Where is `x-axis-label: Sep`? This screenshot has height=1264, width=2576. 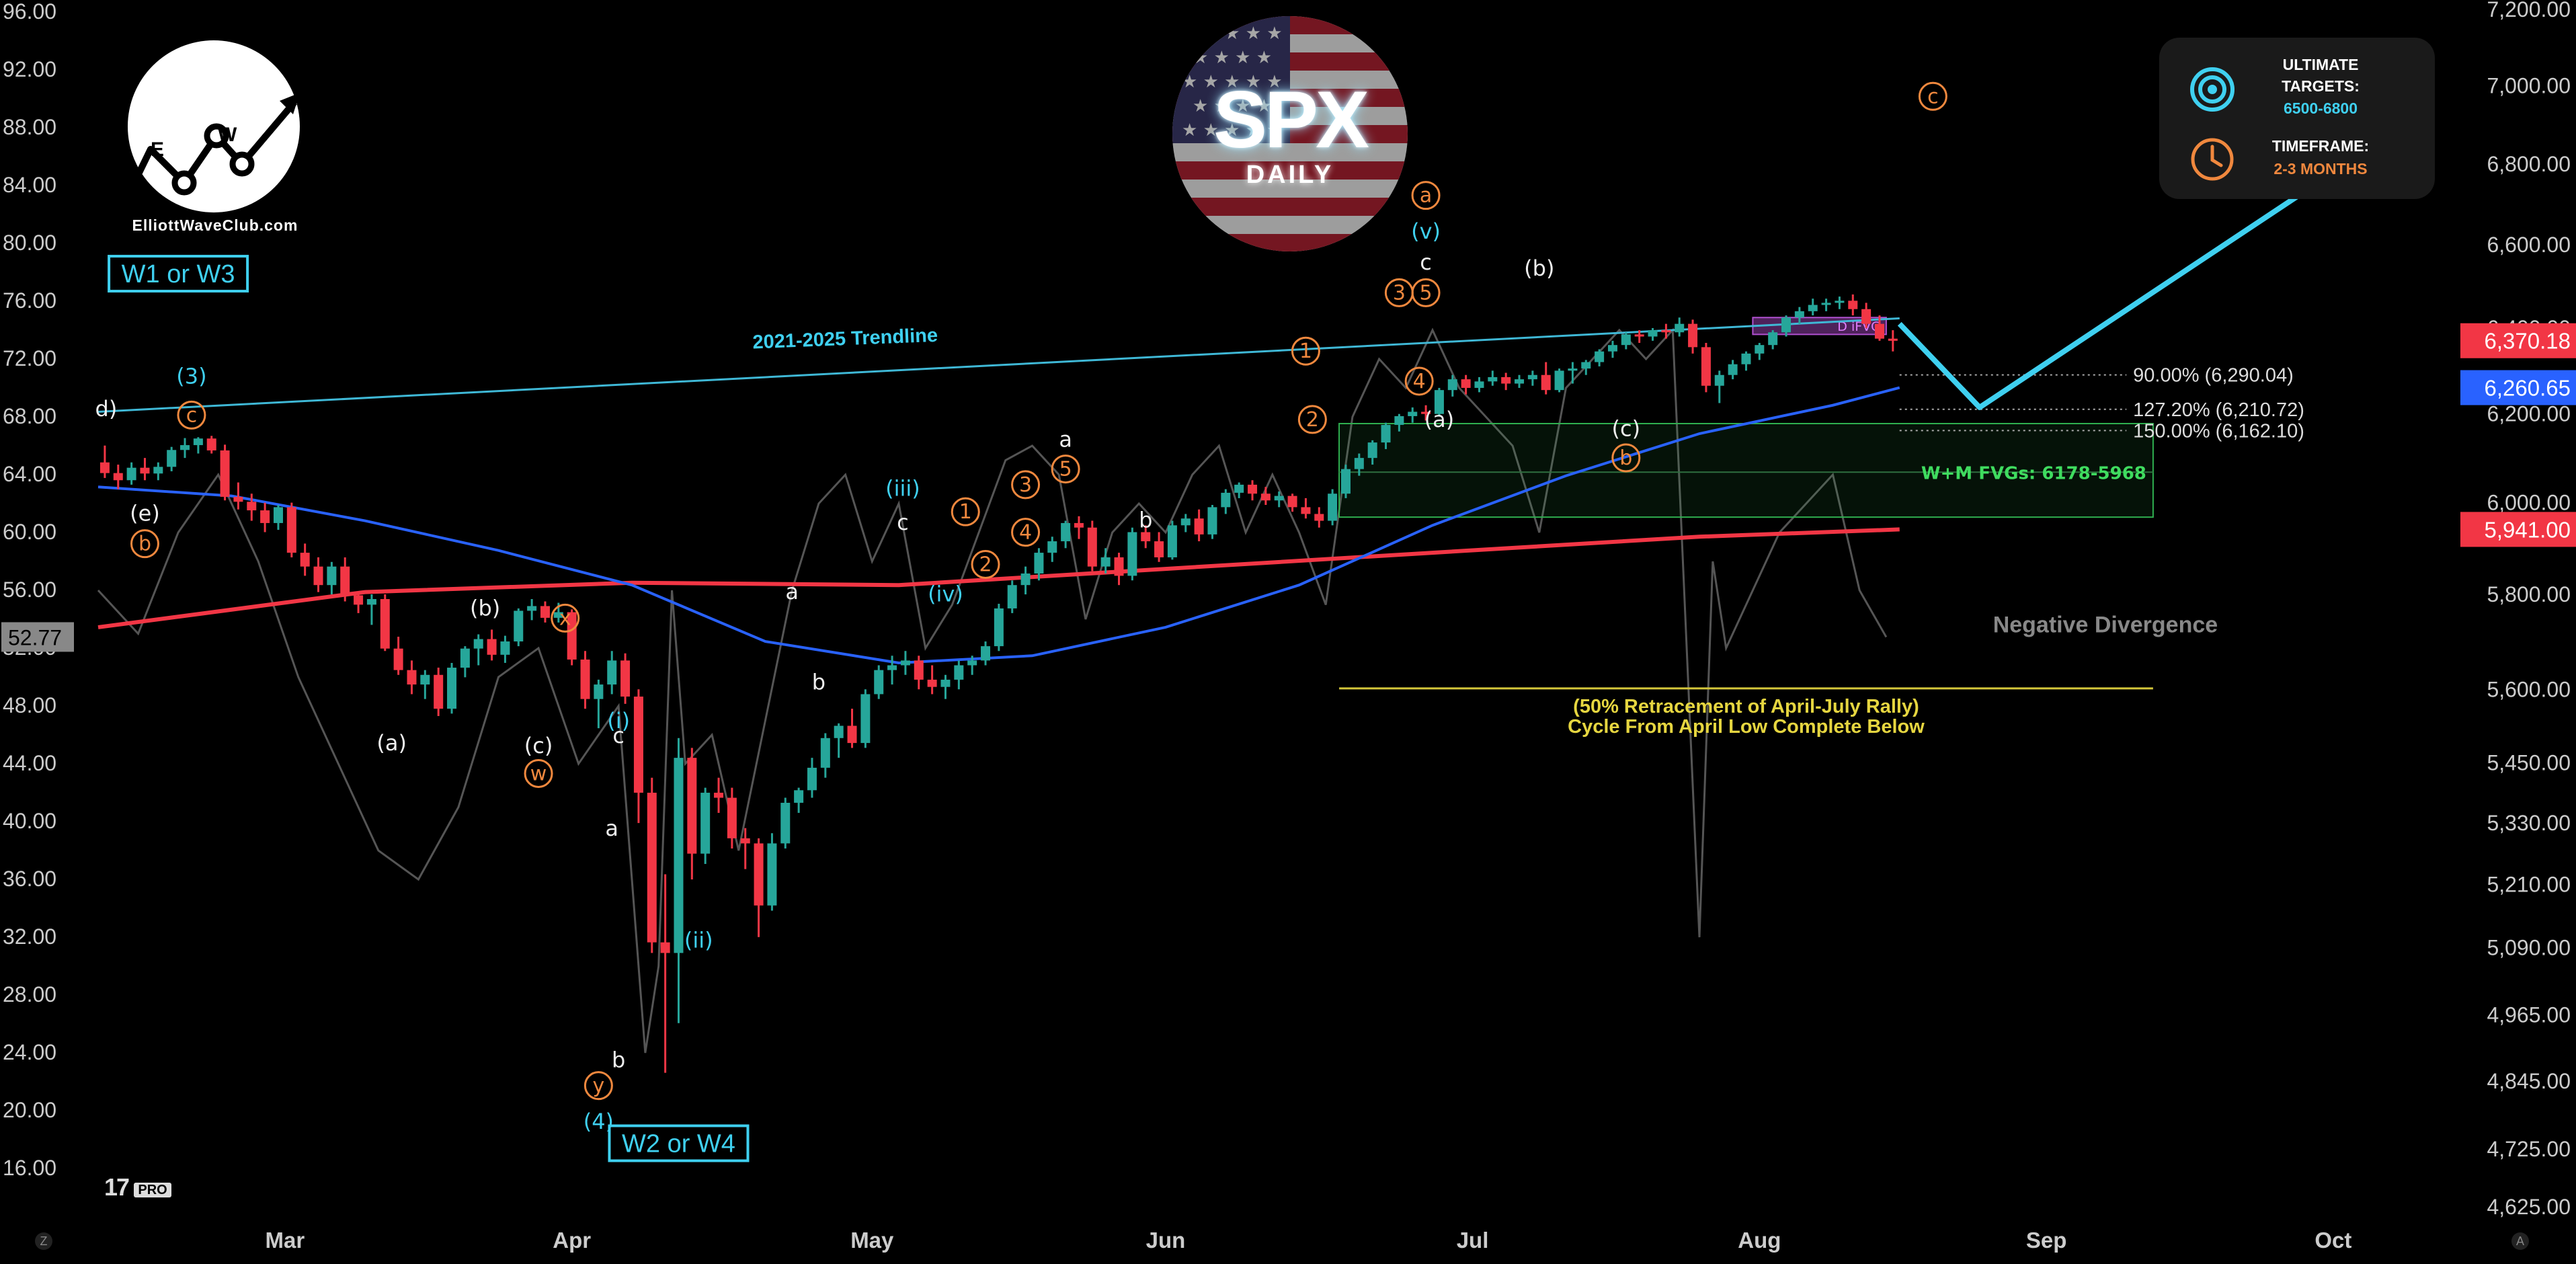 x-axis-label: Sep is located at coordinates (2046, 1240).